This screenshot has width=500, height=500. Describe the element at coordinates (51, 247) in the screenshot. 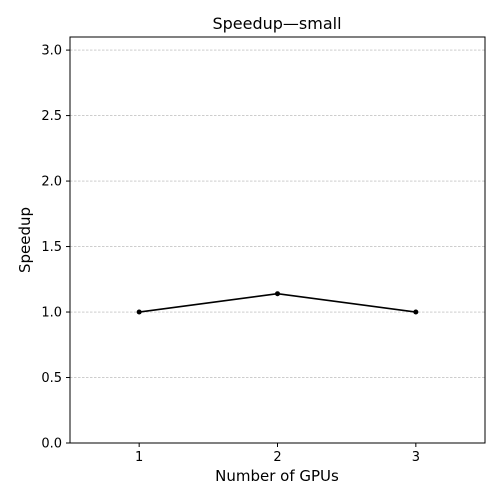

I see `y-tick-label: 1.5` at that location.